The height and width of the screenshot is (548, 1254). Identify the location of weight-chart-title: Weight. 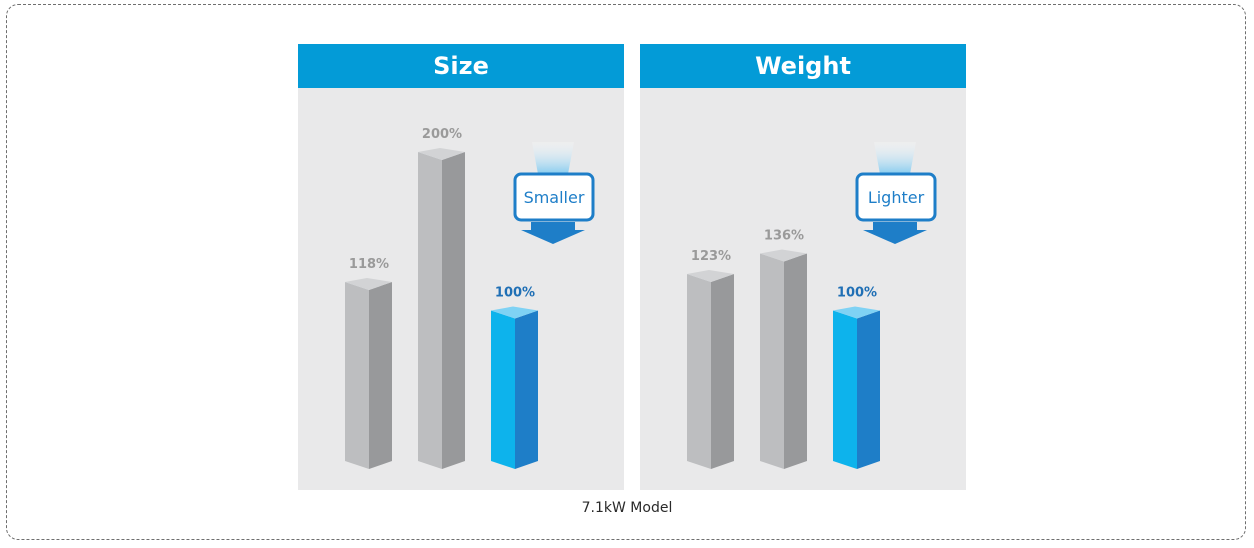
(803, 66).